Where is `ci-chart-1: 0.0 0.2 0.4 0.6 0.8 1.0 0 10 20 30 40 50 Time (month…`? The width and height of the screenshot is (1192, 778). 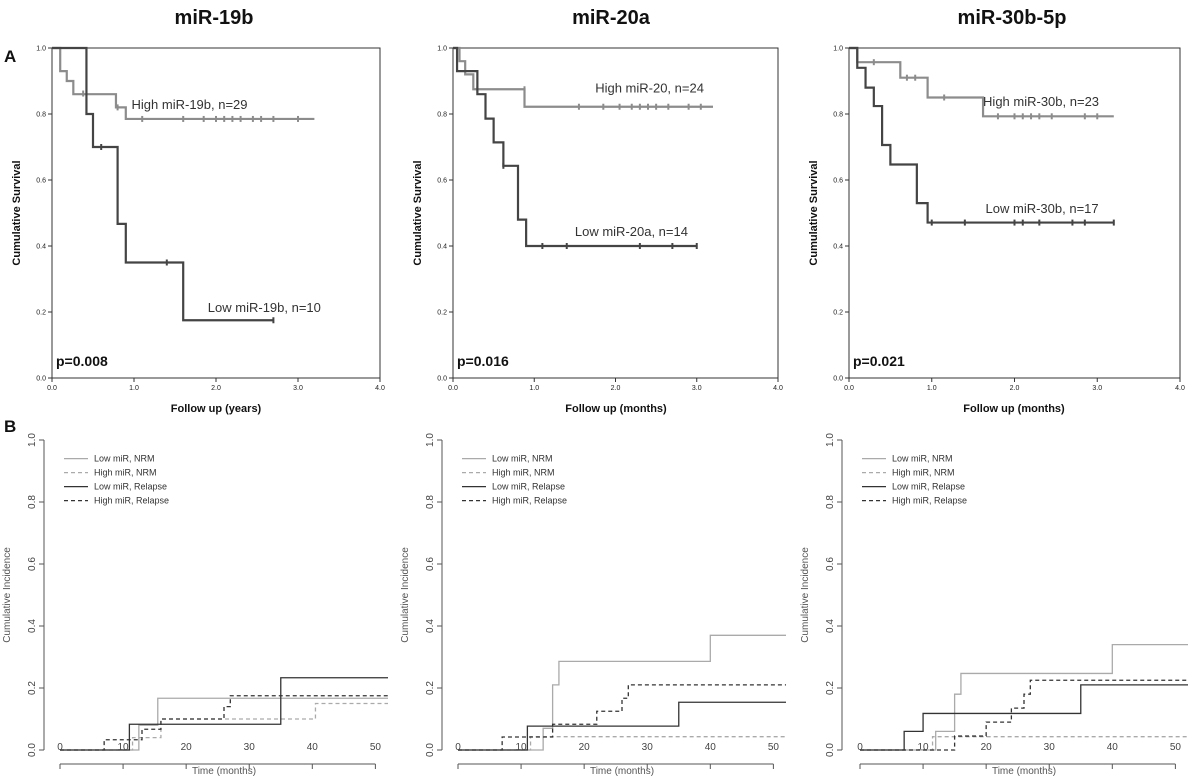 ci-chart-1: 0.0 0.2 0.4 0.6 0.8 1.0 0 10 20 30 40 50 Time (month… is located at coordinates (195, 605).